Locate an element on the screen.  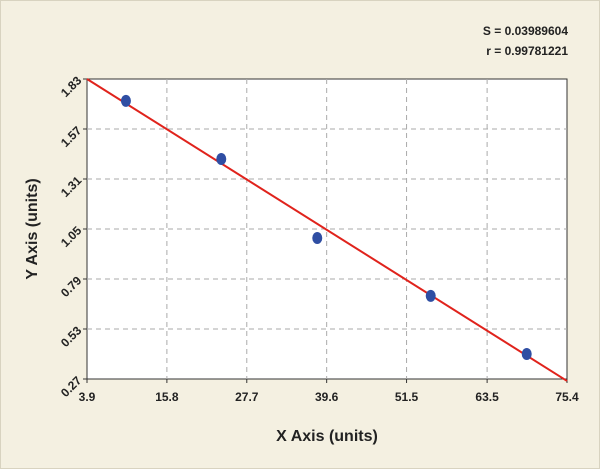
x-axis-label: X Axis (units) is located at coordinates (327, 436).